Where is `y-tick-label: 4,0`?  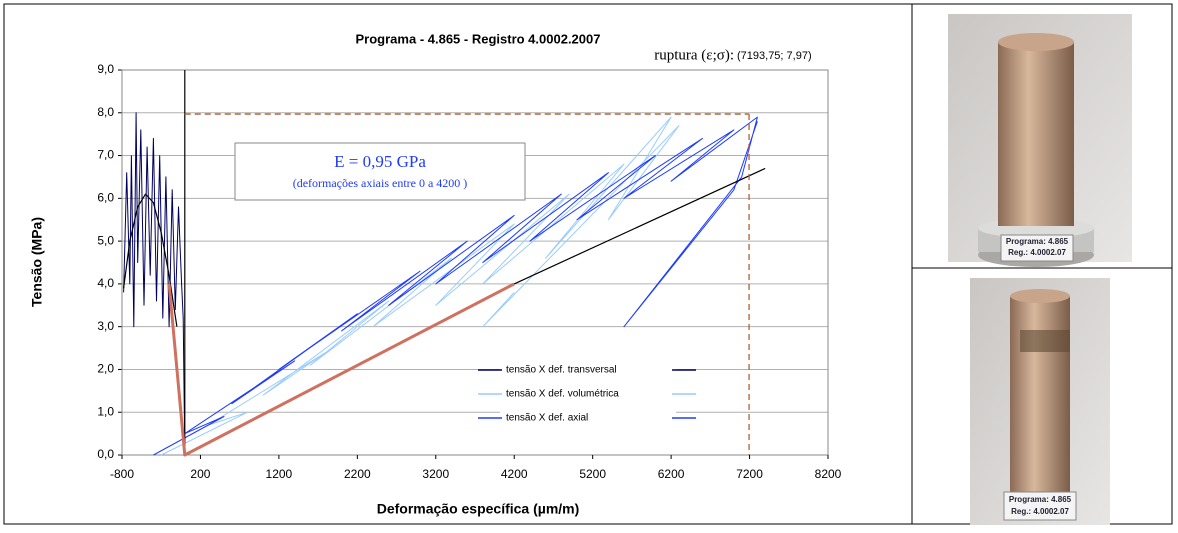
y-tick-label: 4,0 is located at coordinates (105, 283).